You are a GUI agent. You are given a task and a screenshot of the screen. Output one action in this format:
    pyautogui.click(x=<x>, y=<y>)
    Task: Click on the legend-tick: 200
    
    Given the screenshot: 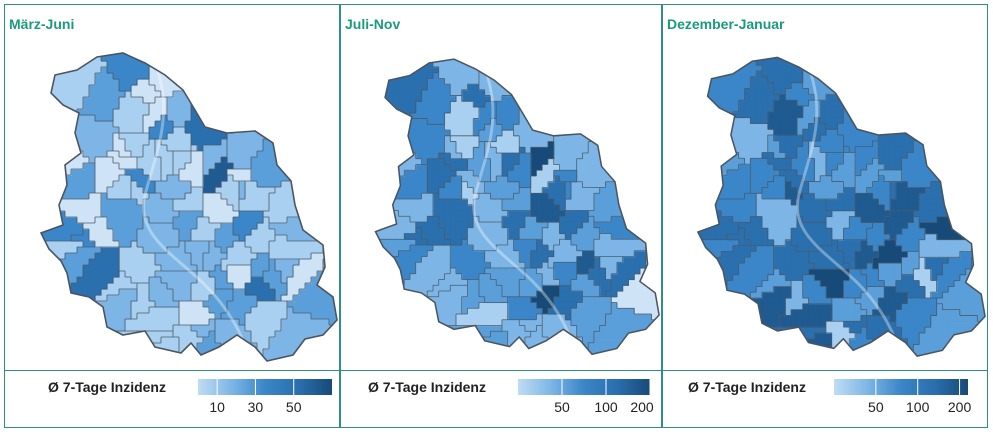 What is the action you would take?
    pyautogui.click(x=642, y=407)
    